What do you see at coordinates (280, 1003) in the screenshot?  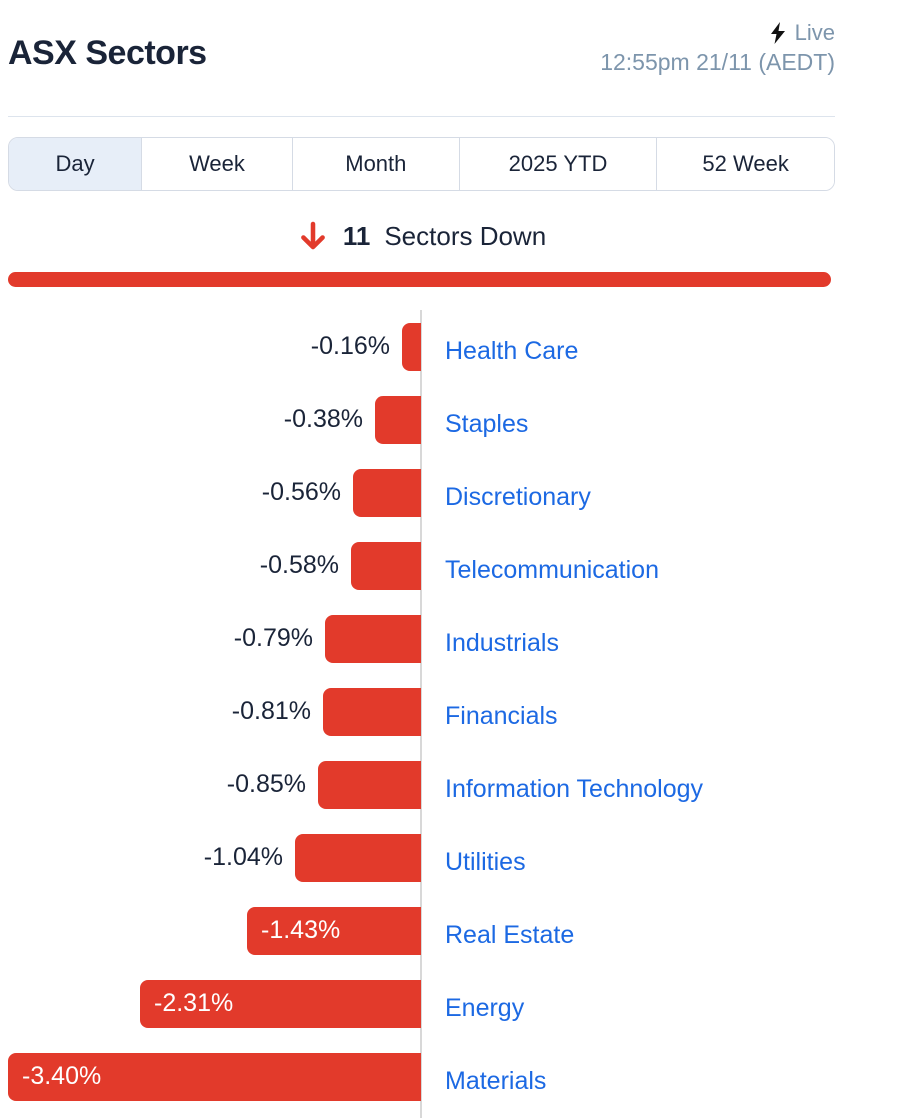 I see `value-bar: -2.31%` at bounding box center [280, 1003].